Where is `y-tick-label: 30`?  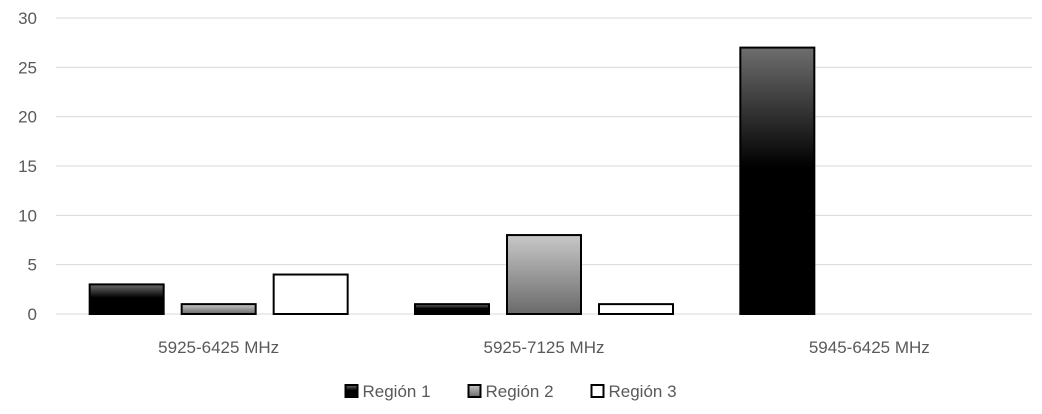
y-tick-label: 30 is located at coordinates (27, 18).